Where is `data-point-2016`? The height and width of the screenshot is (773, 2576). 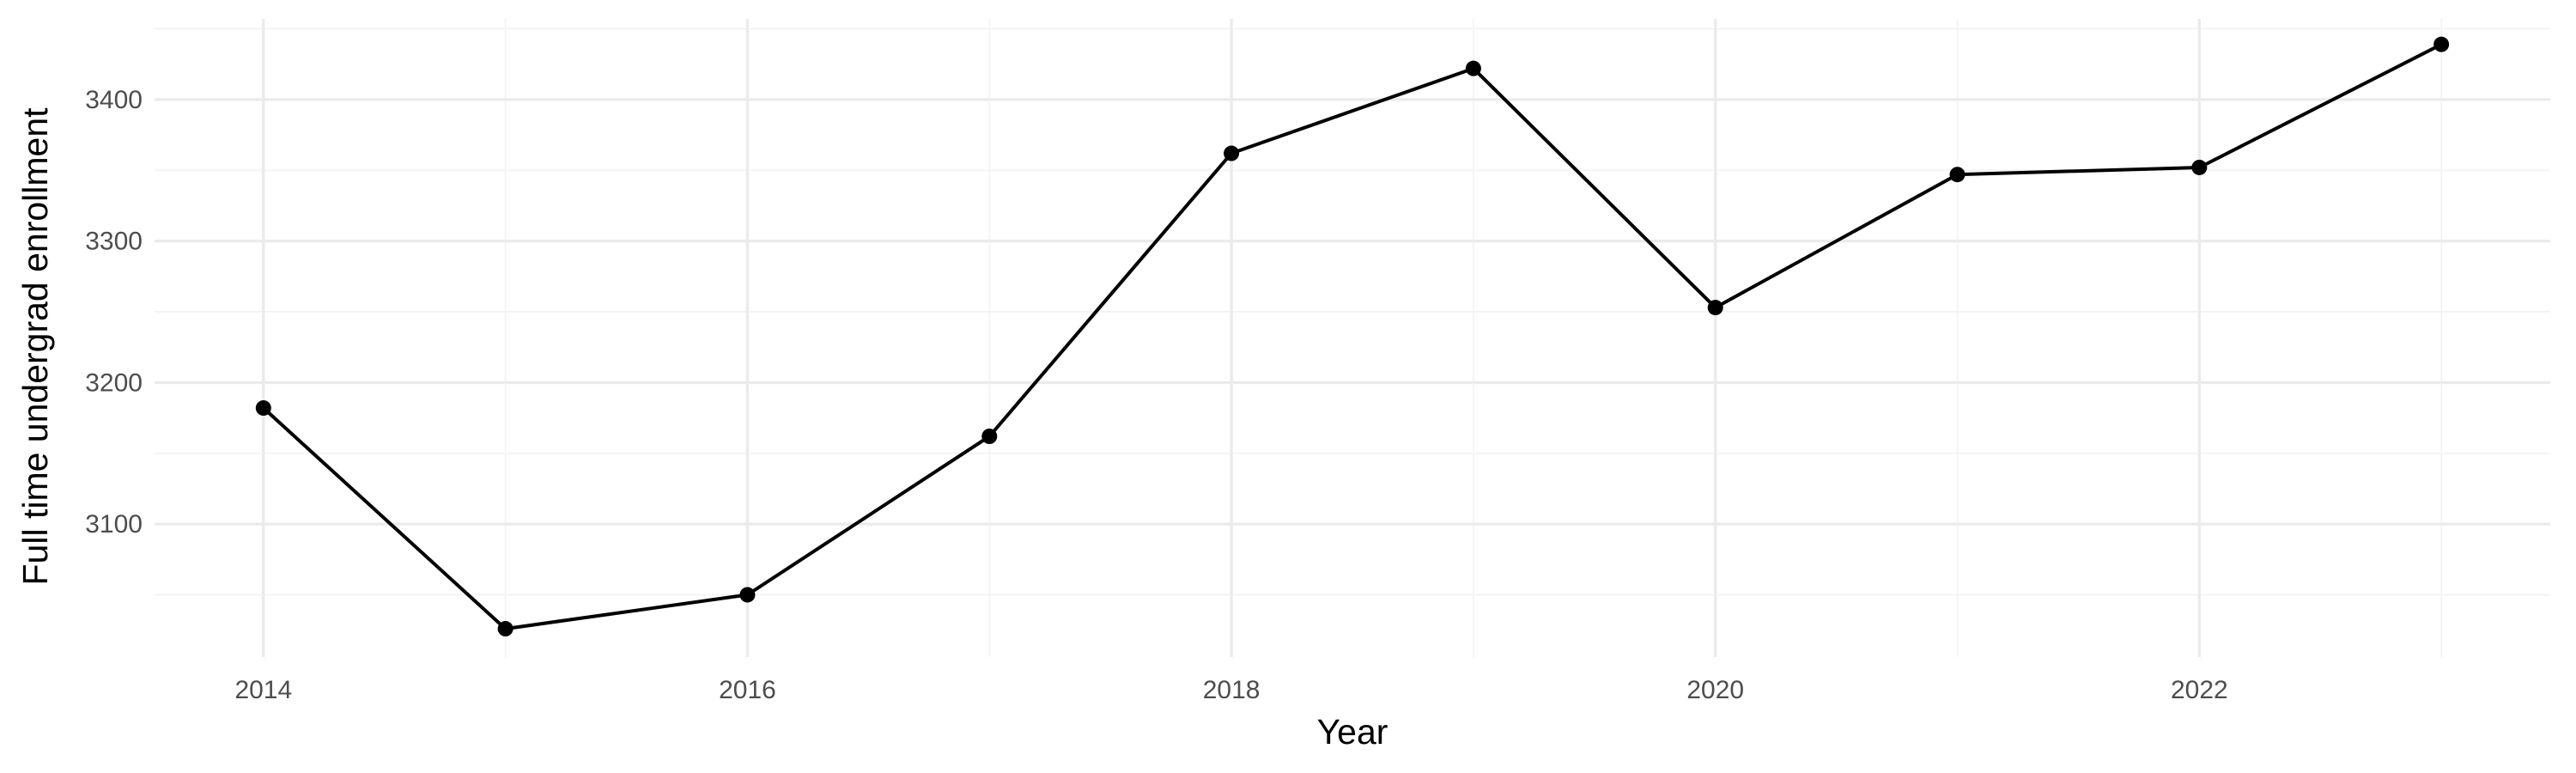
data-point-2016 is located at coordinates (748, 595).